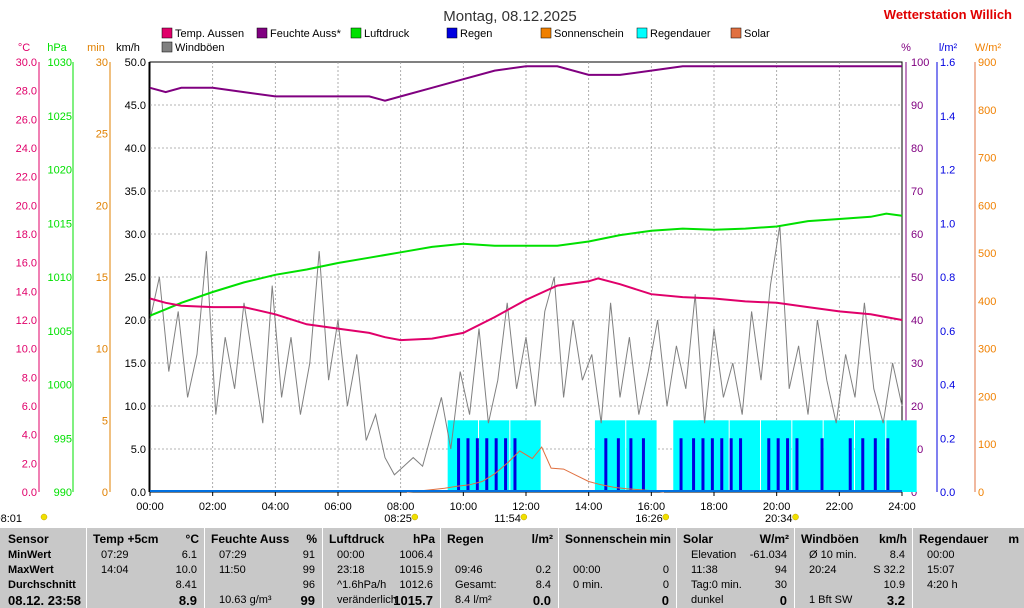 This screenshot has height=608, width=1024. I want to click on axis-unit-hum: %, so click(906, 48).